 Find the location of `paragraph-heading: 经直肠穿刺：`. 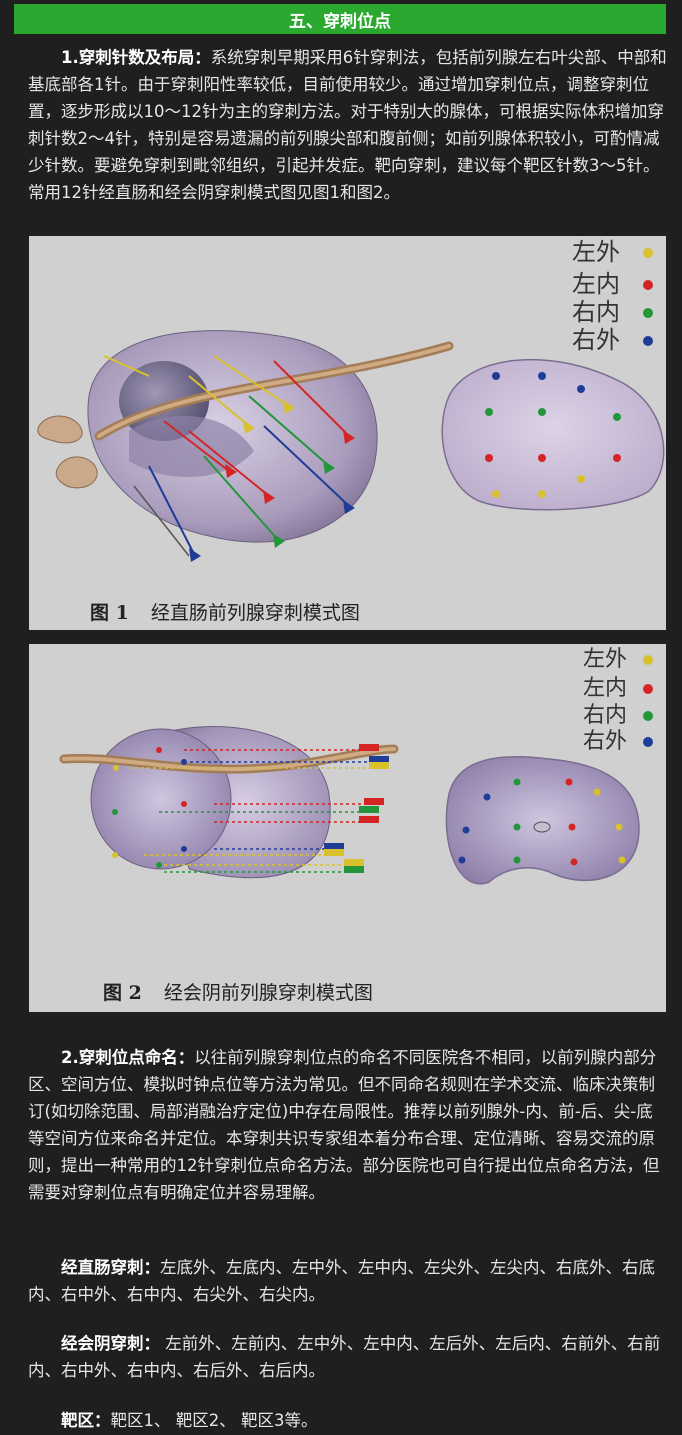

paragraph-heading: 经直肠穿刺： is located at coordinates (110, 1267).